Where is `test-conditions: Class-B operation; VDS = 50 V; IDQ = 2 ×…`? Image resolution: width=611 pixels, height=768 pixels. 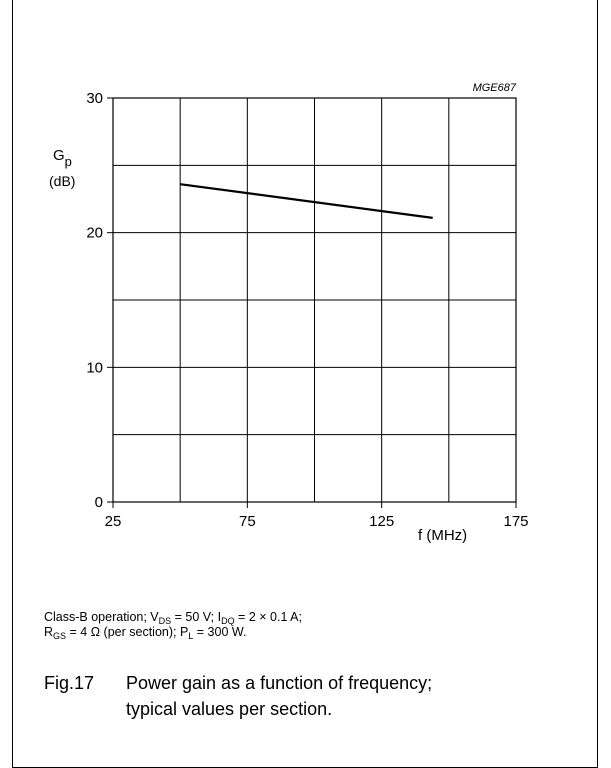
test-conditions: Class-B operation; VDS = 50 V; IDQ = 2 ×… is located at coordinates (173, 625).